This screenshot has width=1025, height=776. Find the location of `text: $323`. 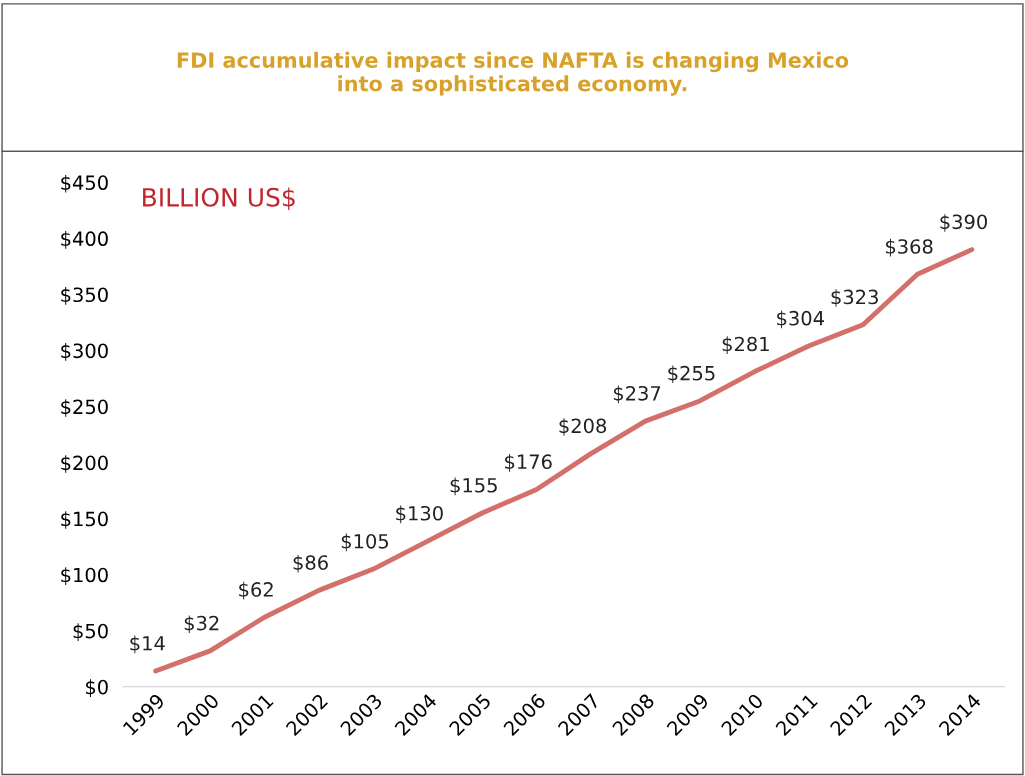

text: $323 is located at coordinates (854, 298).